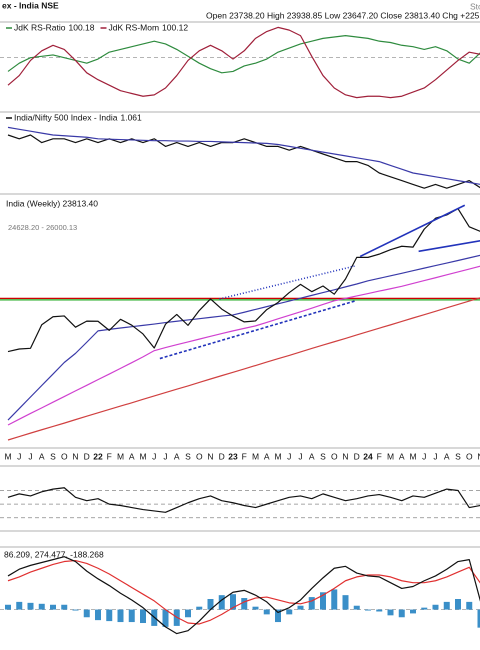 The width and height of the screenshot is (480, 650). I want to click on x-tick-label: 23, so click(233, 456).